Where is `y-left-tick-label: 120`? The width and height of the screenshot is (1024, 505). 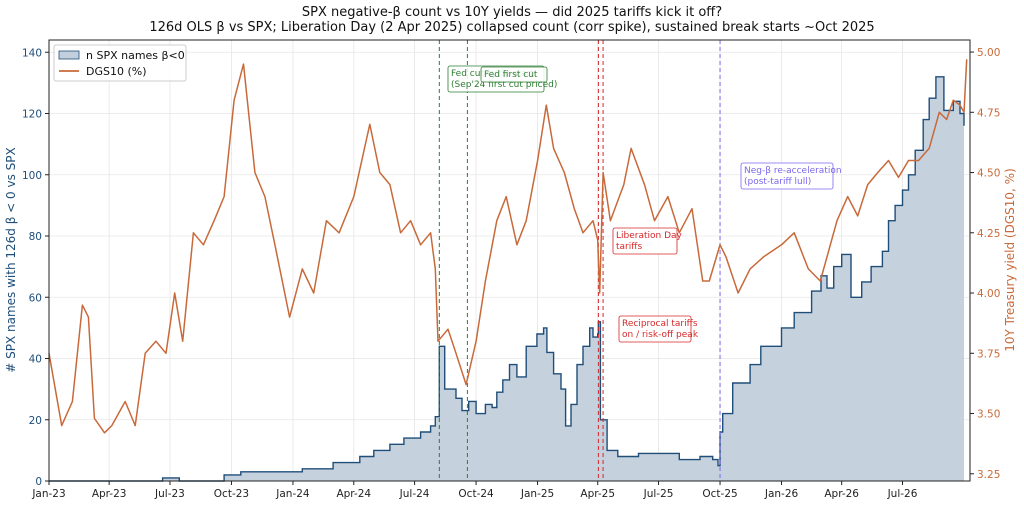 y-left-tick-label: 120 is located at coordinates (32, 115).